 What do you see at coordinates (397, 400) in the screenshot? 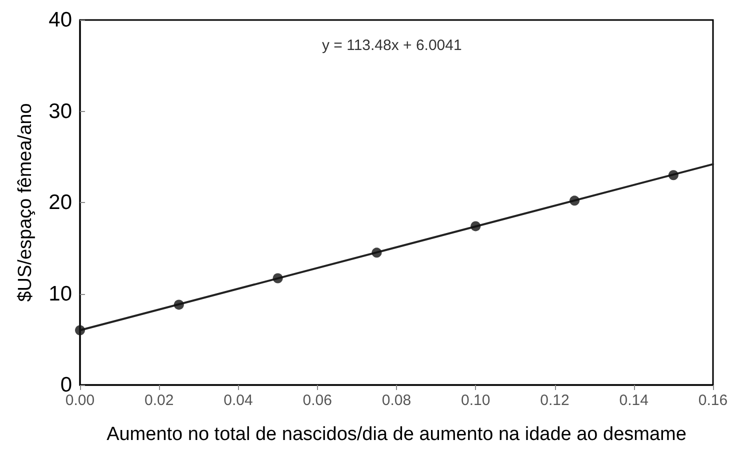
I see `x-tick-label: 0.08` at bounding box center [397, 400].